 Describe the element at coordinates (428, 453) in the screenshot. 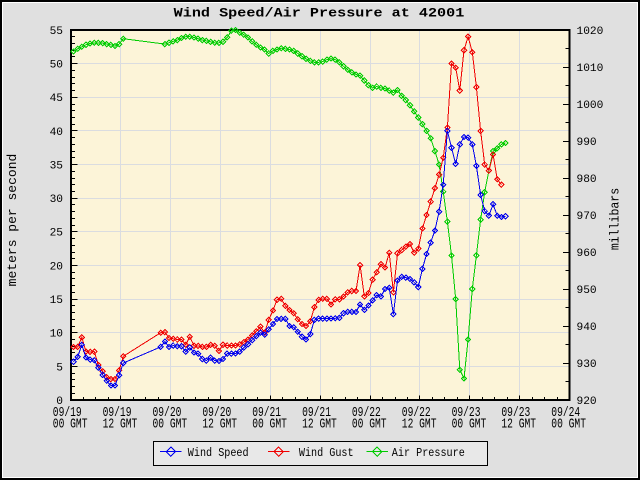

I see `svg-text: Air Pressure` at that location.